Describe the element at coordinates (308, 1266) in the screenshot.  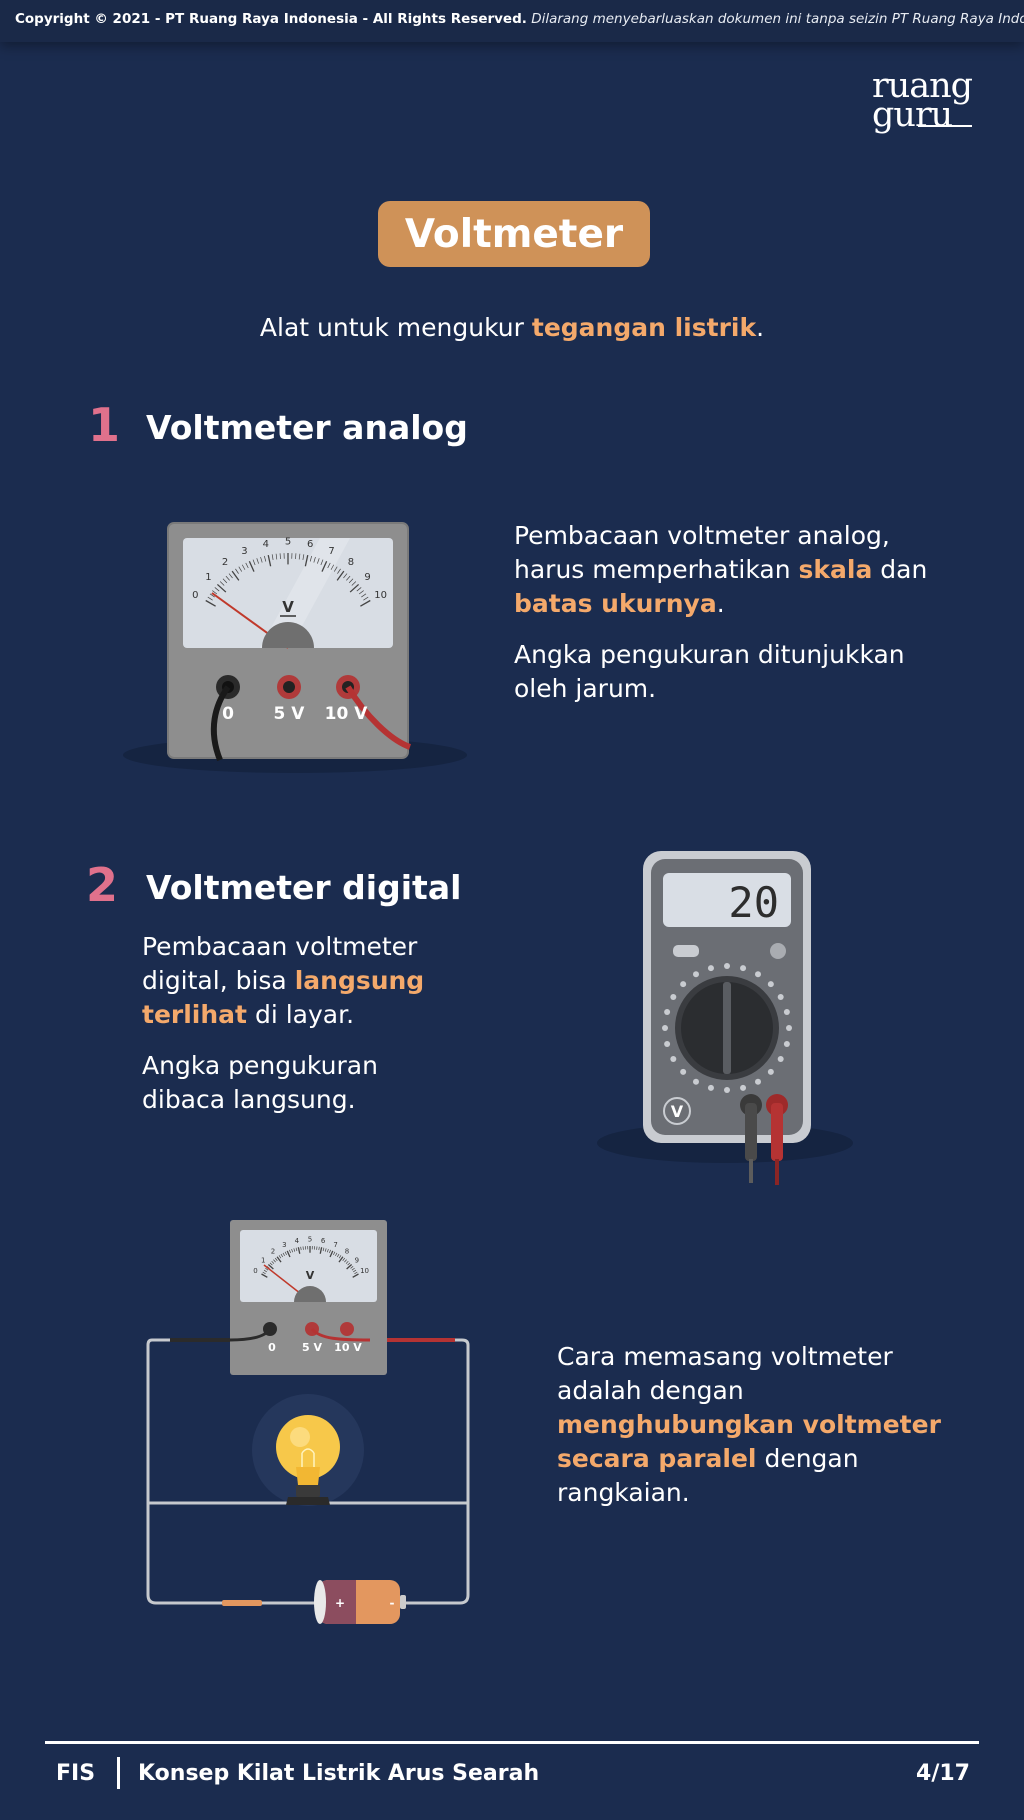
I see `circuit-voltmeter-dial` at that location.